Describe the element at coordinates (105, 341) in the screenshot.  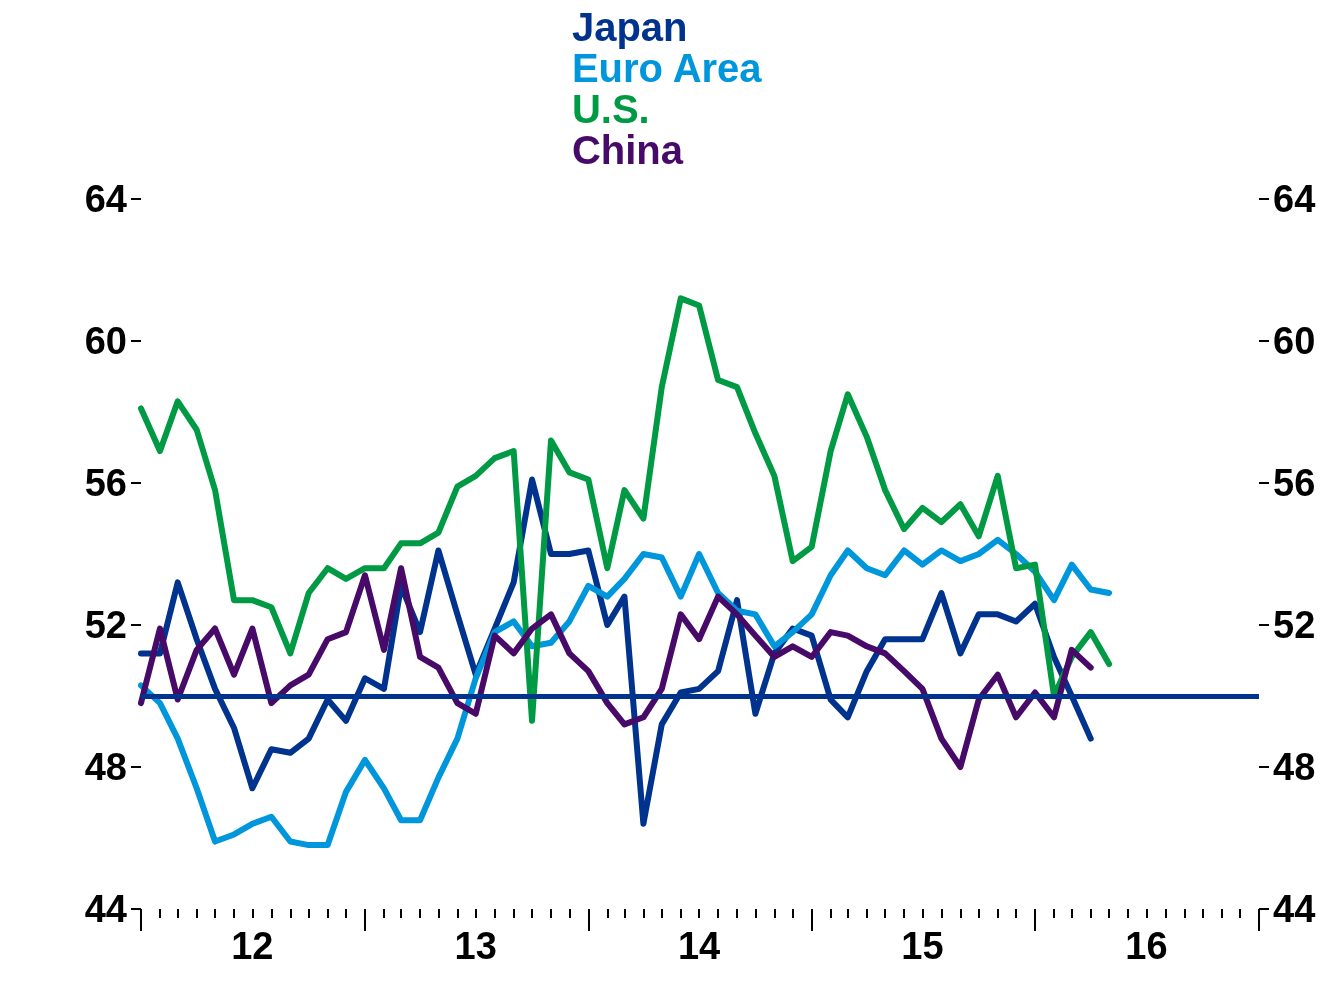
I see `y-tick-label: 60` at that location.